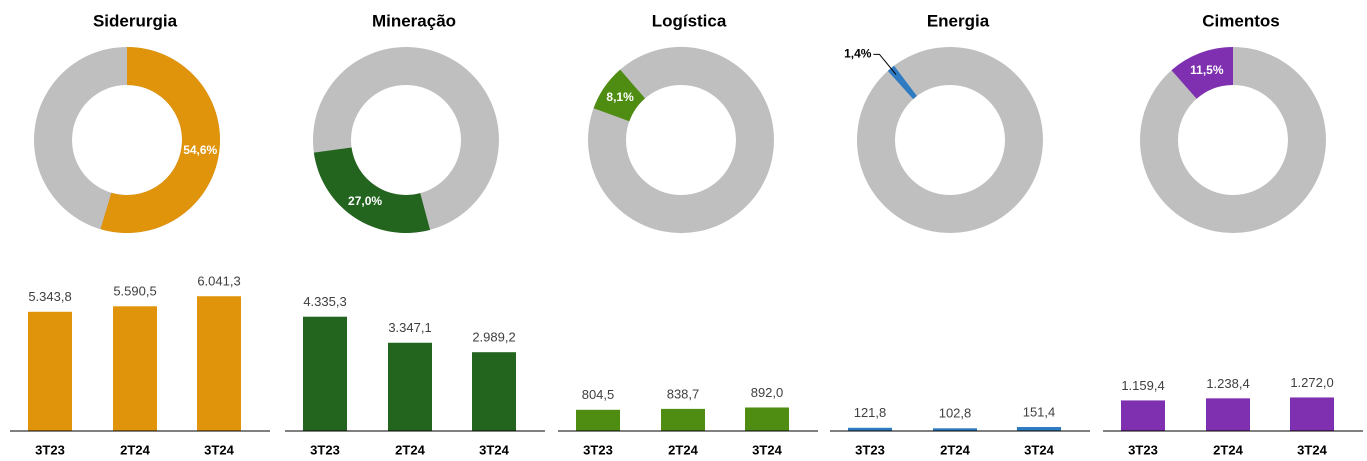  Describe the element at coordinates (324, 301) in the screenshot. I see `value-label: 4.335,3` at that location.